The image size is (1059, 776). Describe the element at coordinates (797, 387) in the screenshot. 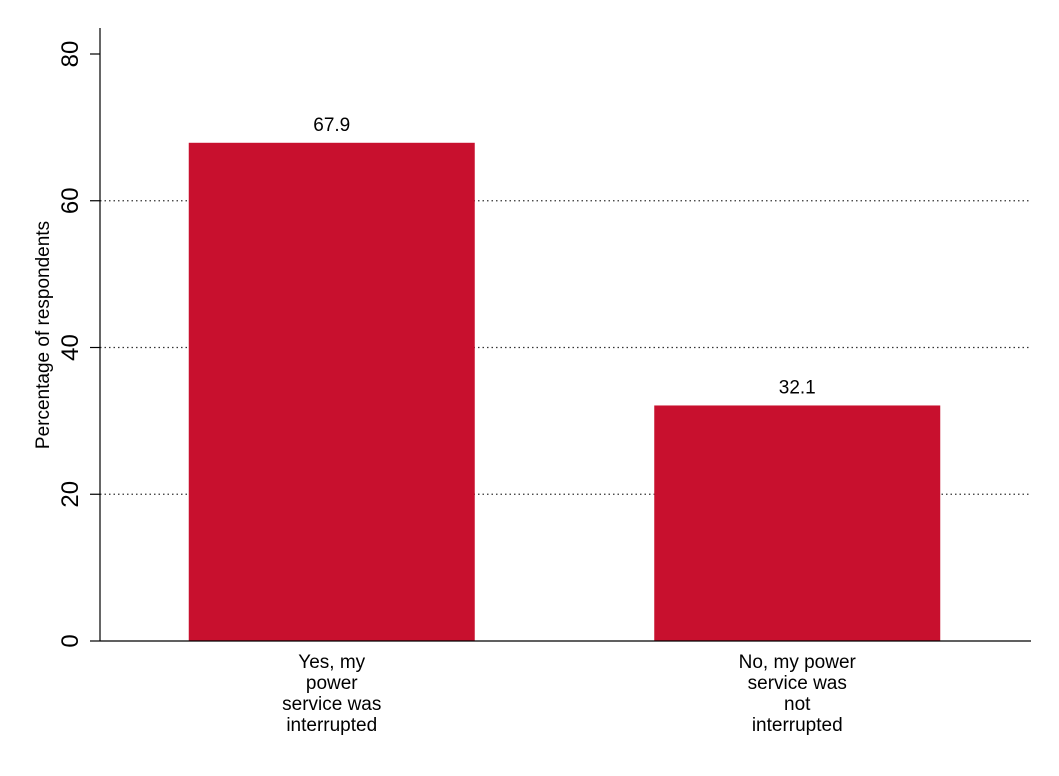

I see `data-label: 32.1` at that location.